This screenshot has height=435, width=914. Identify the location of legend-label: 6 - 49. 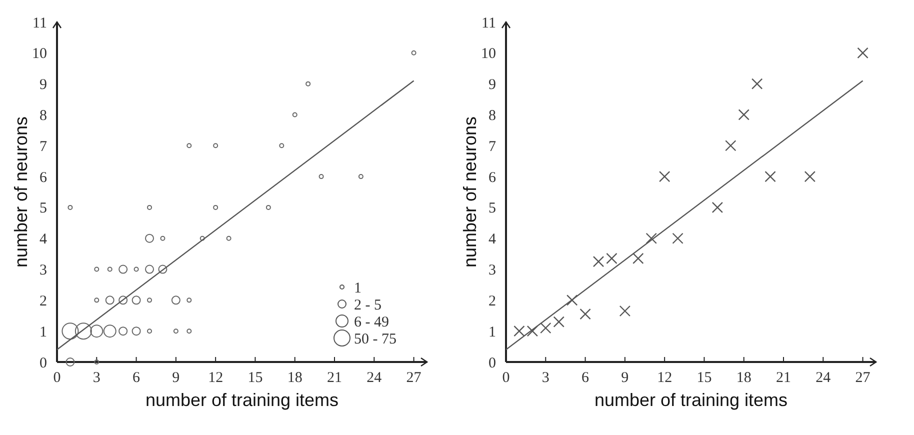
(371, 322).